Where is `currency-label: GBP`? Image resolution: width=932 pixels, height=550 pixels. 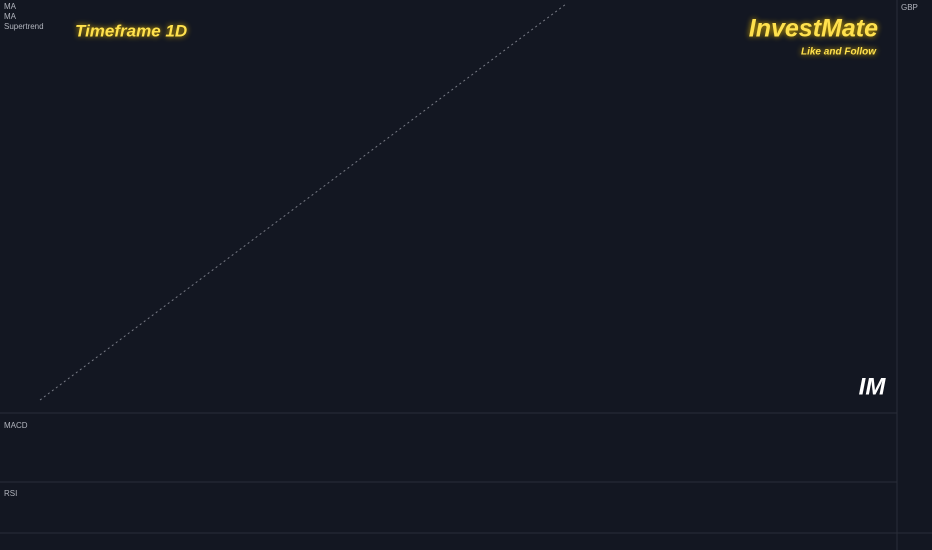 currency-label: GBP is located at coordinates (909, 7).